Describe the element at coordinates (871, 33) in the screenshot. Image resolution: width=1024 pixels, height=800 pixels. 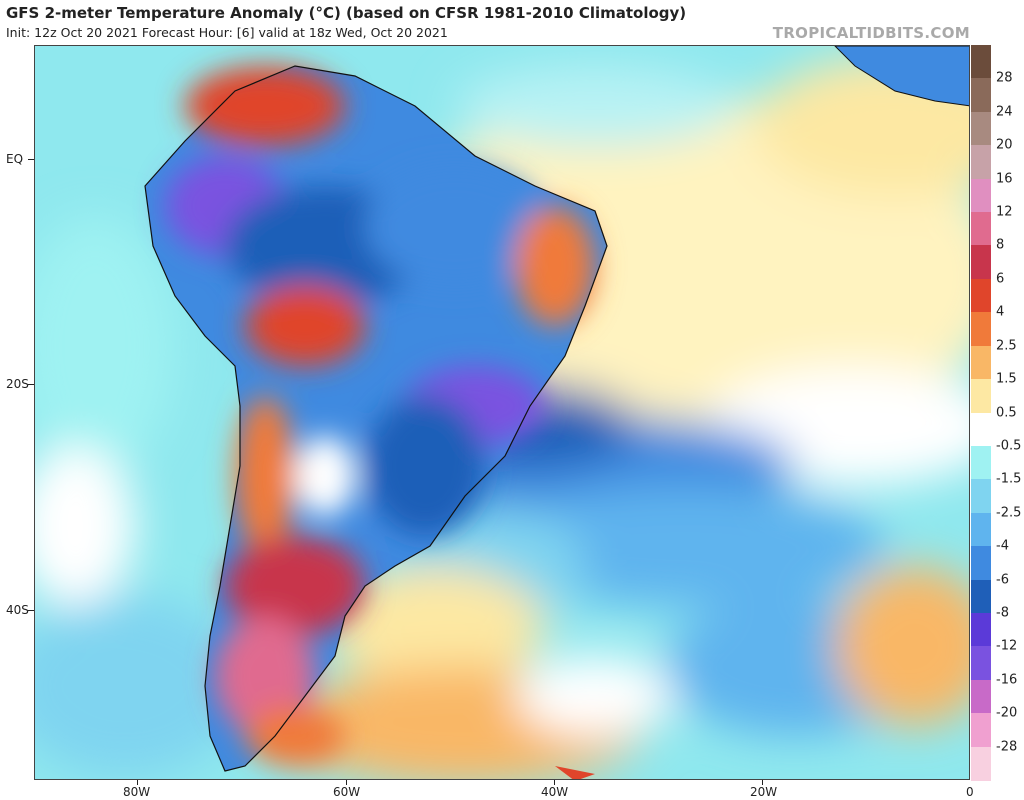
I see `brand-watermark: TROPICALTIDBITS.COM` at that location.